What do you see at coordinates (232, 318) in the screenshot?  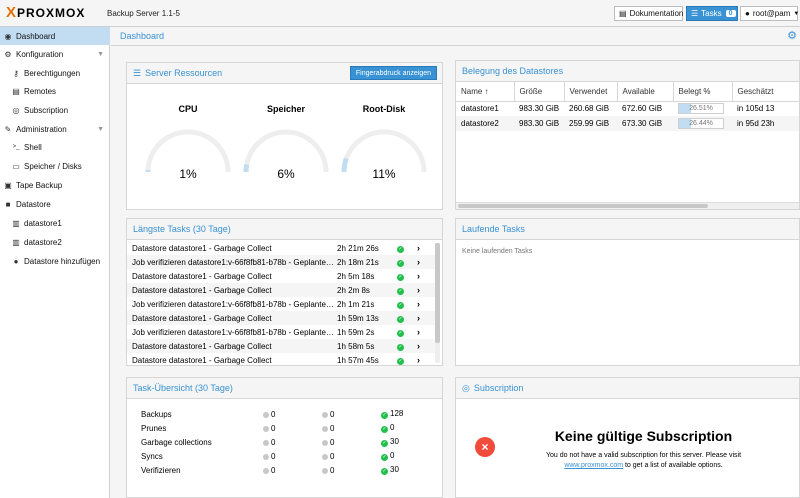 I see `task-name: Datastore datastore1 - Garbage Collect` at bounding box center [232, 318].